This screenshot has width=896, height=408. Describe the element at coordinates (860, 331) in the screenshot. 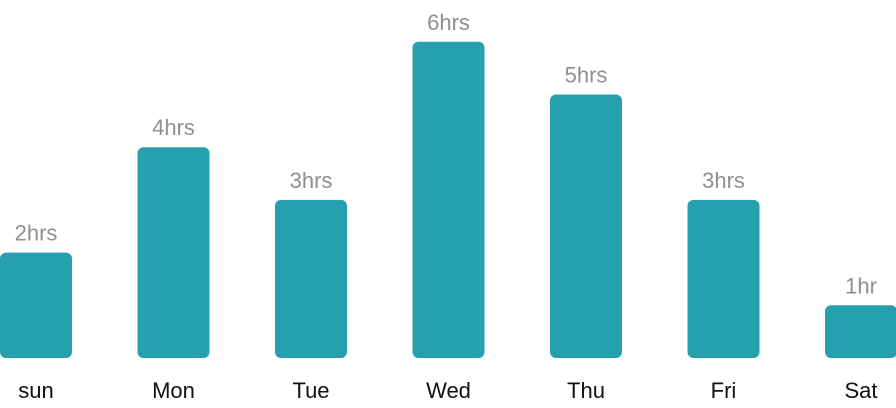

I see `bar-sat` at that location.